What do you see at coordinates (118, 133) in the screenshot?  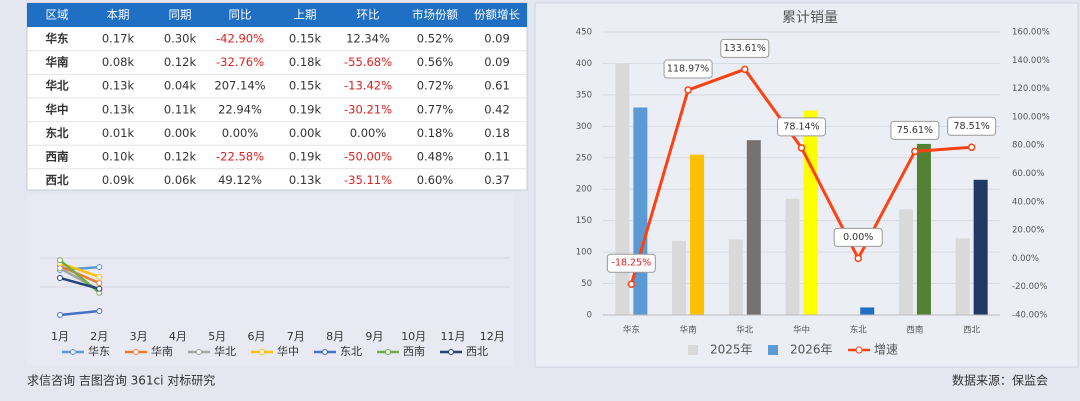 I see `cell: 0.01k` at bounding box center [118, 133].